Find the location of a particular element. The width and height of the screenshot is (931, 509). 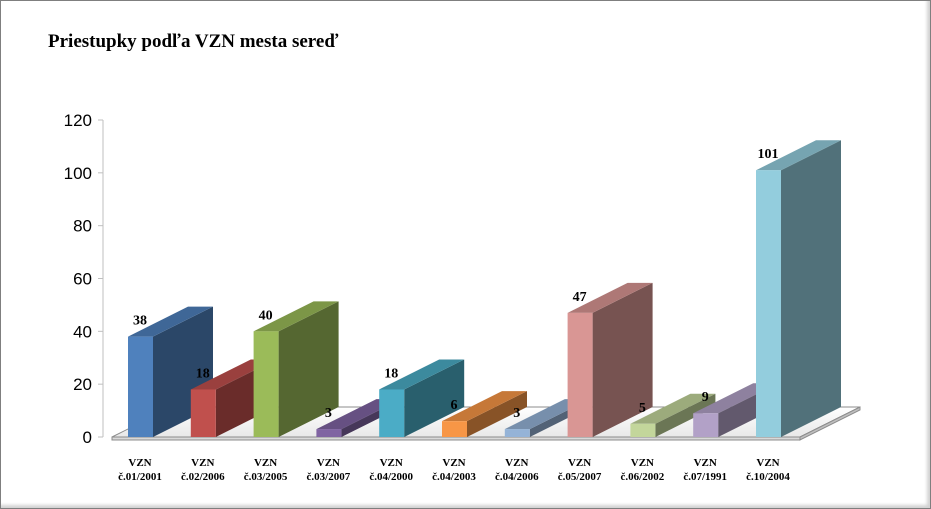

data-label: 38 is located at coordinates (140, 321).